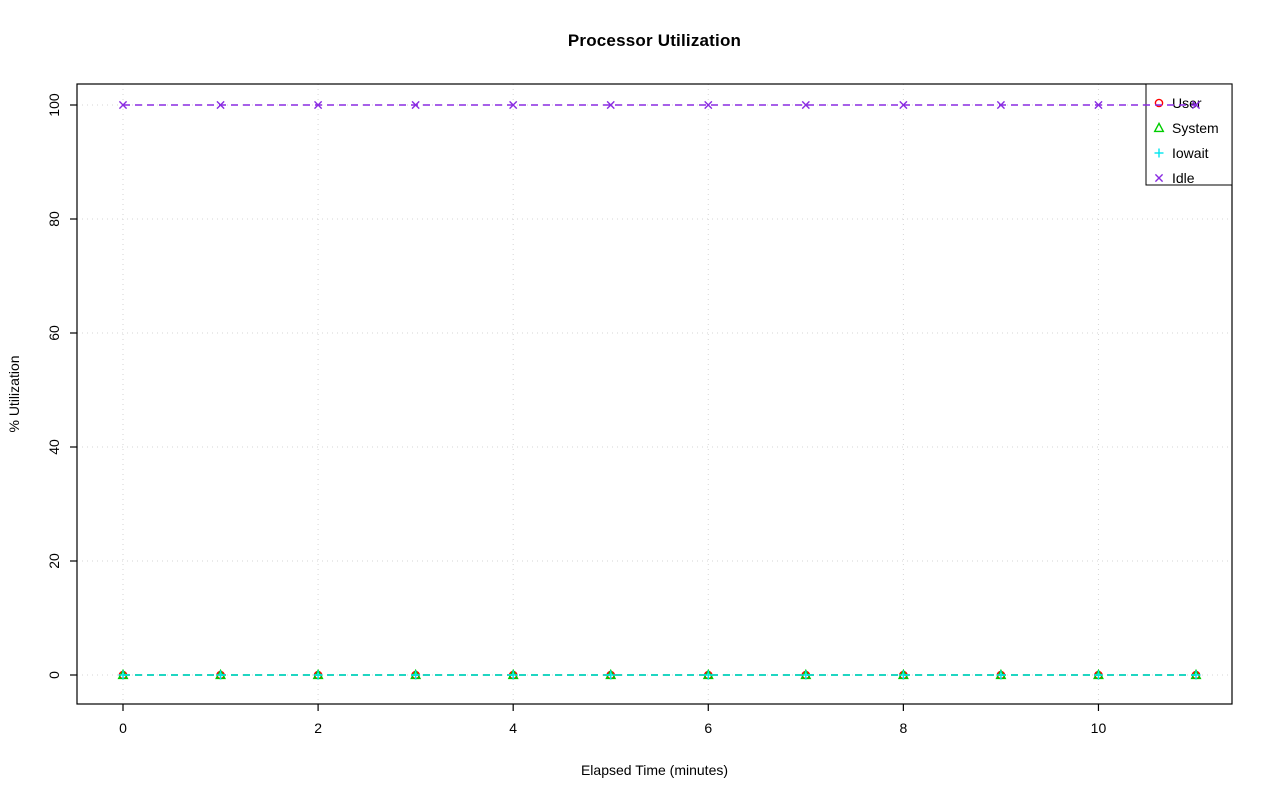  What do you see at coordinates (1099, 728) in the screenshot?
I see `x-tick-label: 10` at bounding box center [1099, 728].